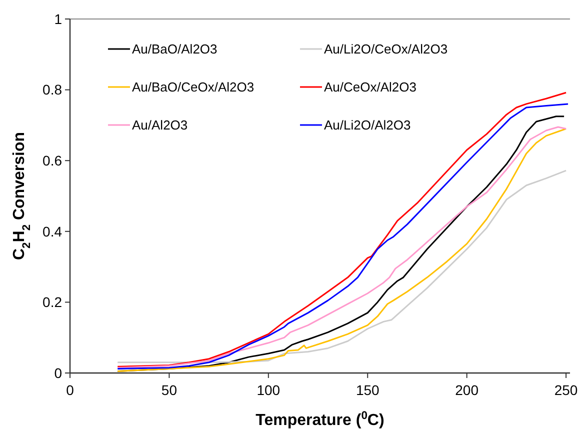  Describe the element at coordinates (370, 87) in the screenshot. I see `legend-label: Au/CeOx/Al2O3` at that location.